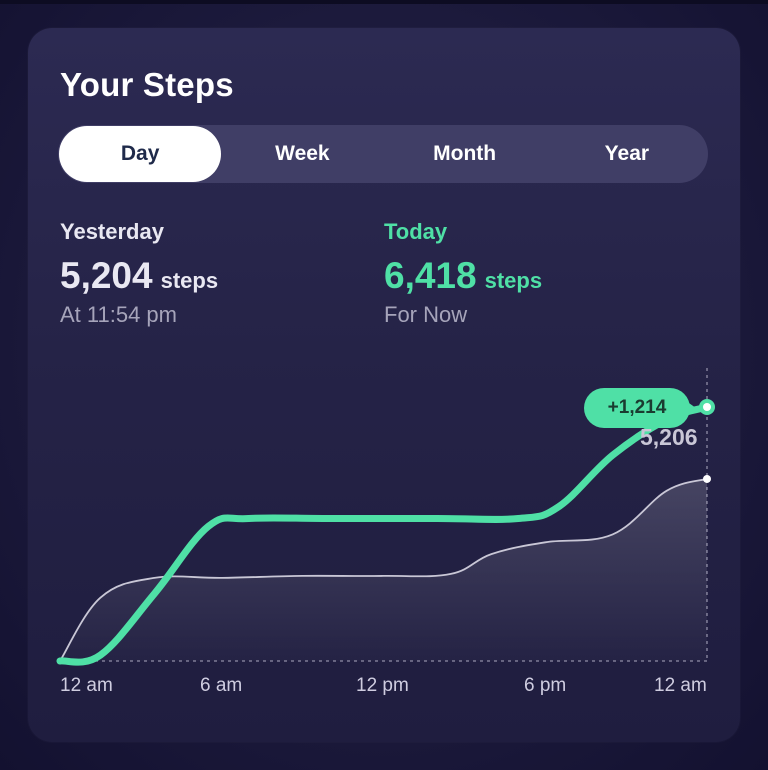 This screenshot has height=770, width=768. What do you see at coordinates (147, 84) in the screenshot?
I see `page-title: Your Steps` at bounding box center [147, 84].